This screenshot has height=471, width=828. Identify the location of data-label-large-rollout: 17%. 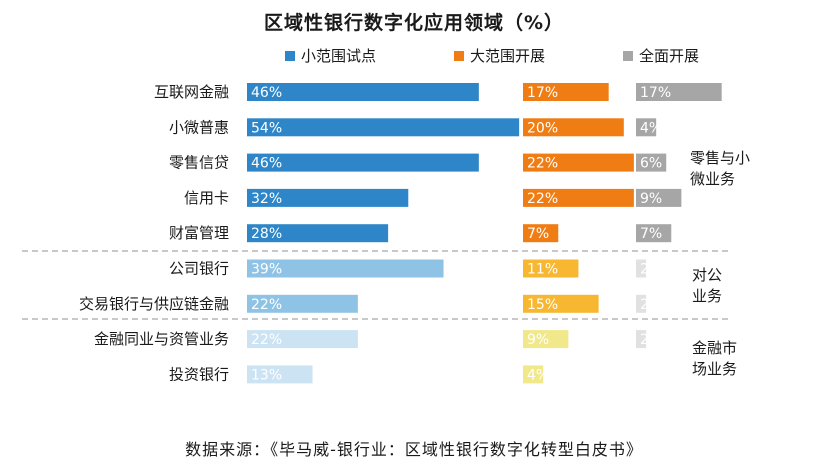
(542, 93).